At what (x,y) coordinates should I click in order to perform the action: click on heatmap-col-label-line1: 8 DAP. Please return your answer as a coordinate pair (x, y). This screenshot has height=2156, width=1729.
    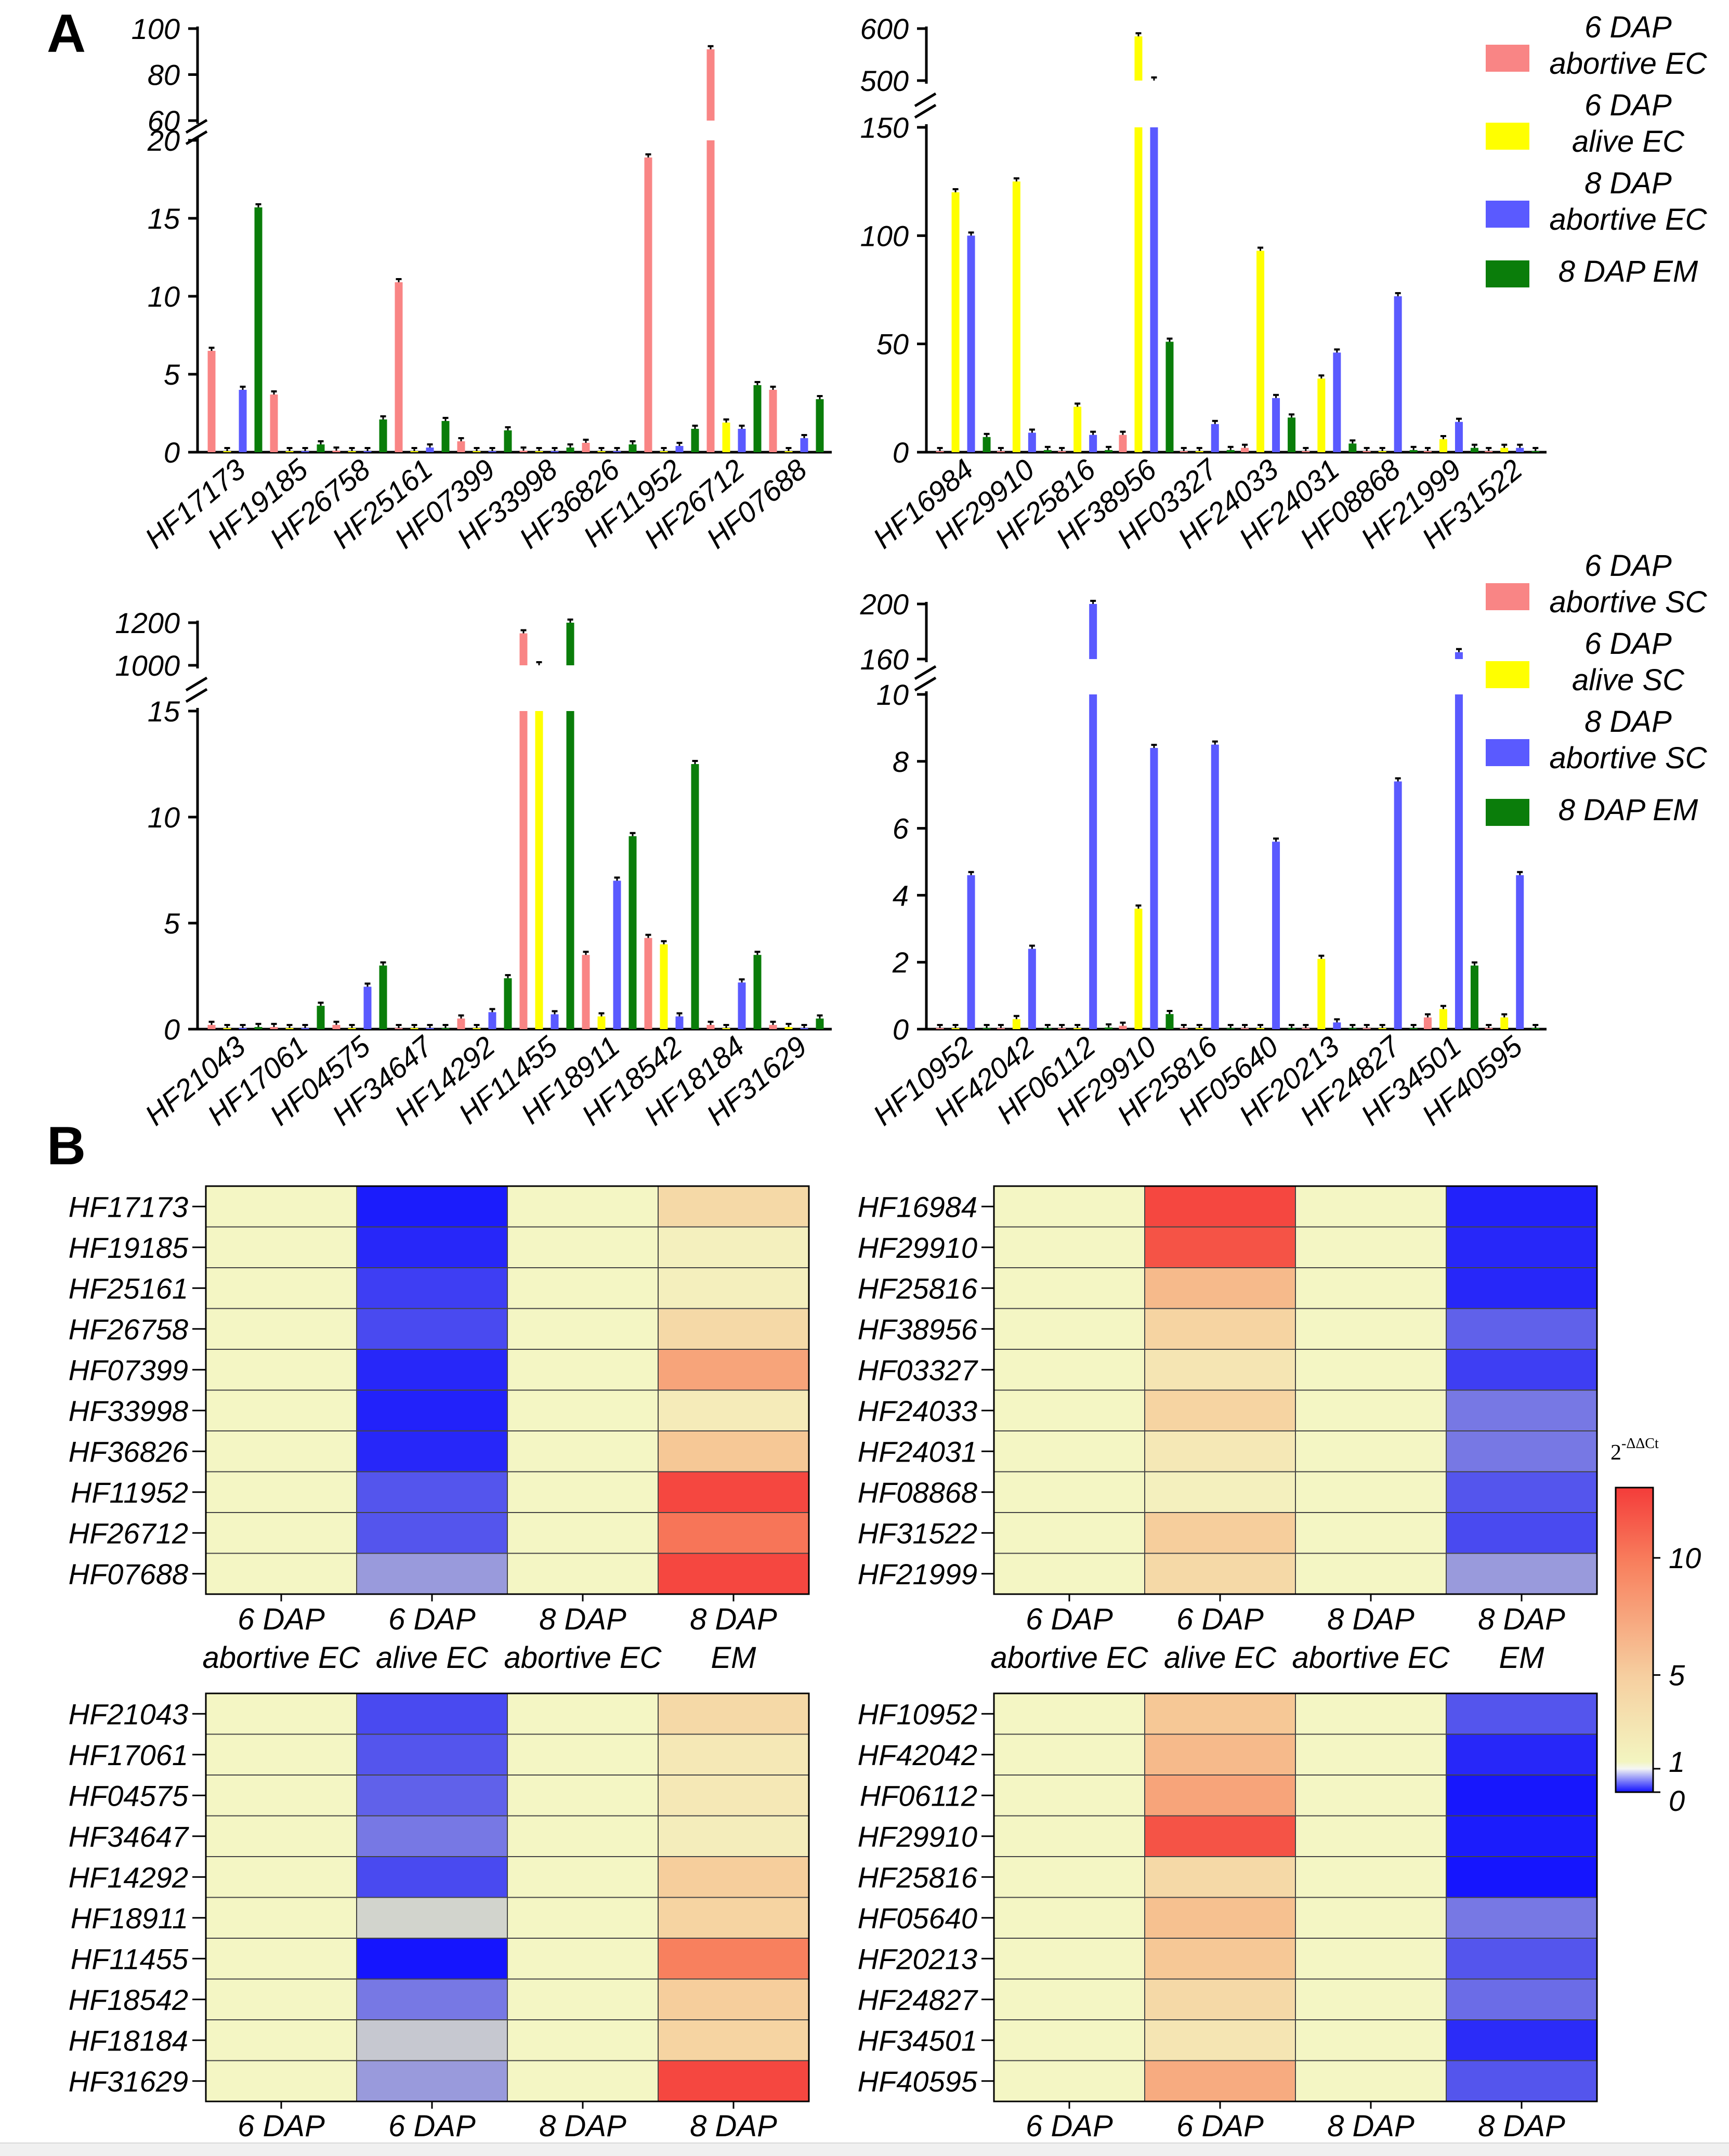
    Looking at the image, I should click on (734, 1619).